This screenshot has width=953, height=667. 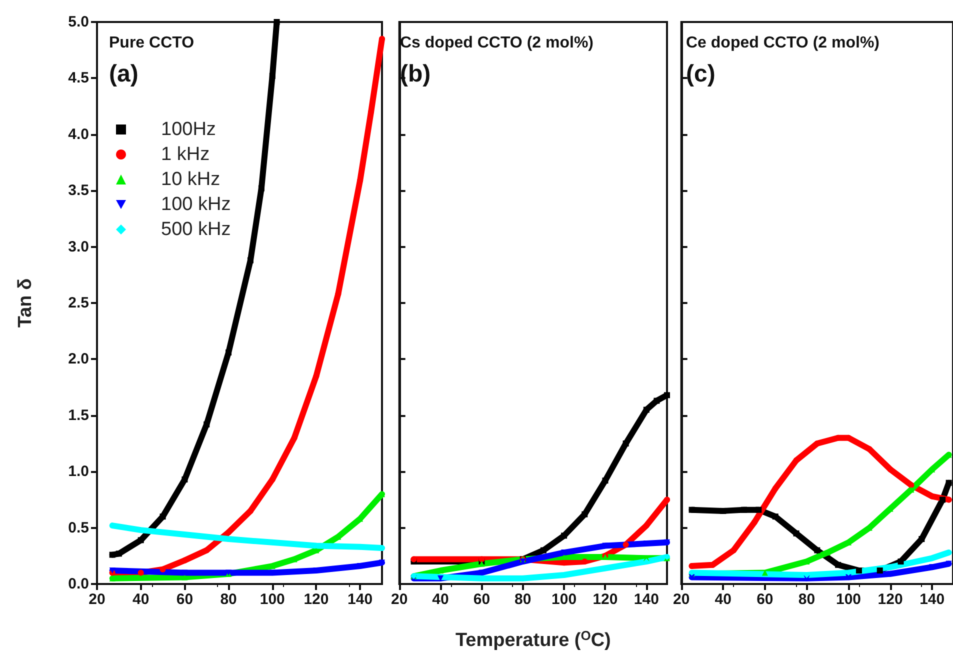 I want to click on y-tick-label: 0.0, so click(x=78, y=584).